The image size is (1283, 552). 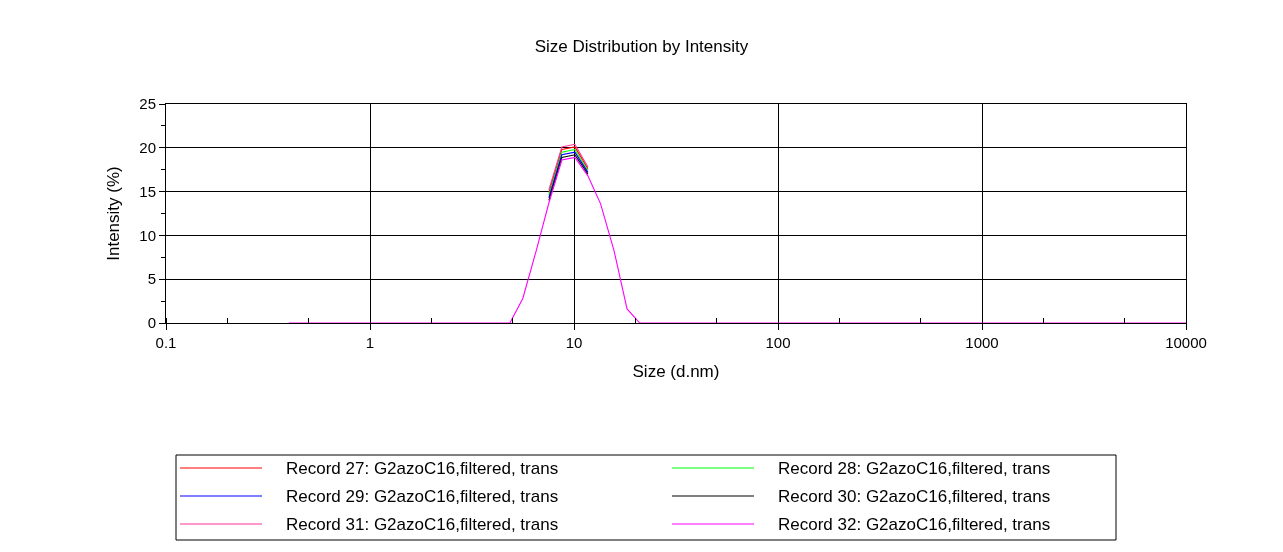 I want to click on legend-label: Record 27: G2azoC16,filtered, trans, so click(x=422, y=468).